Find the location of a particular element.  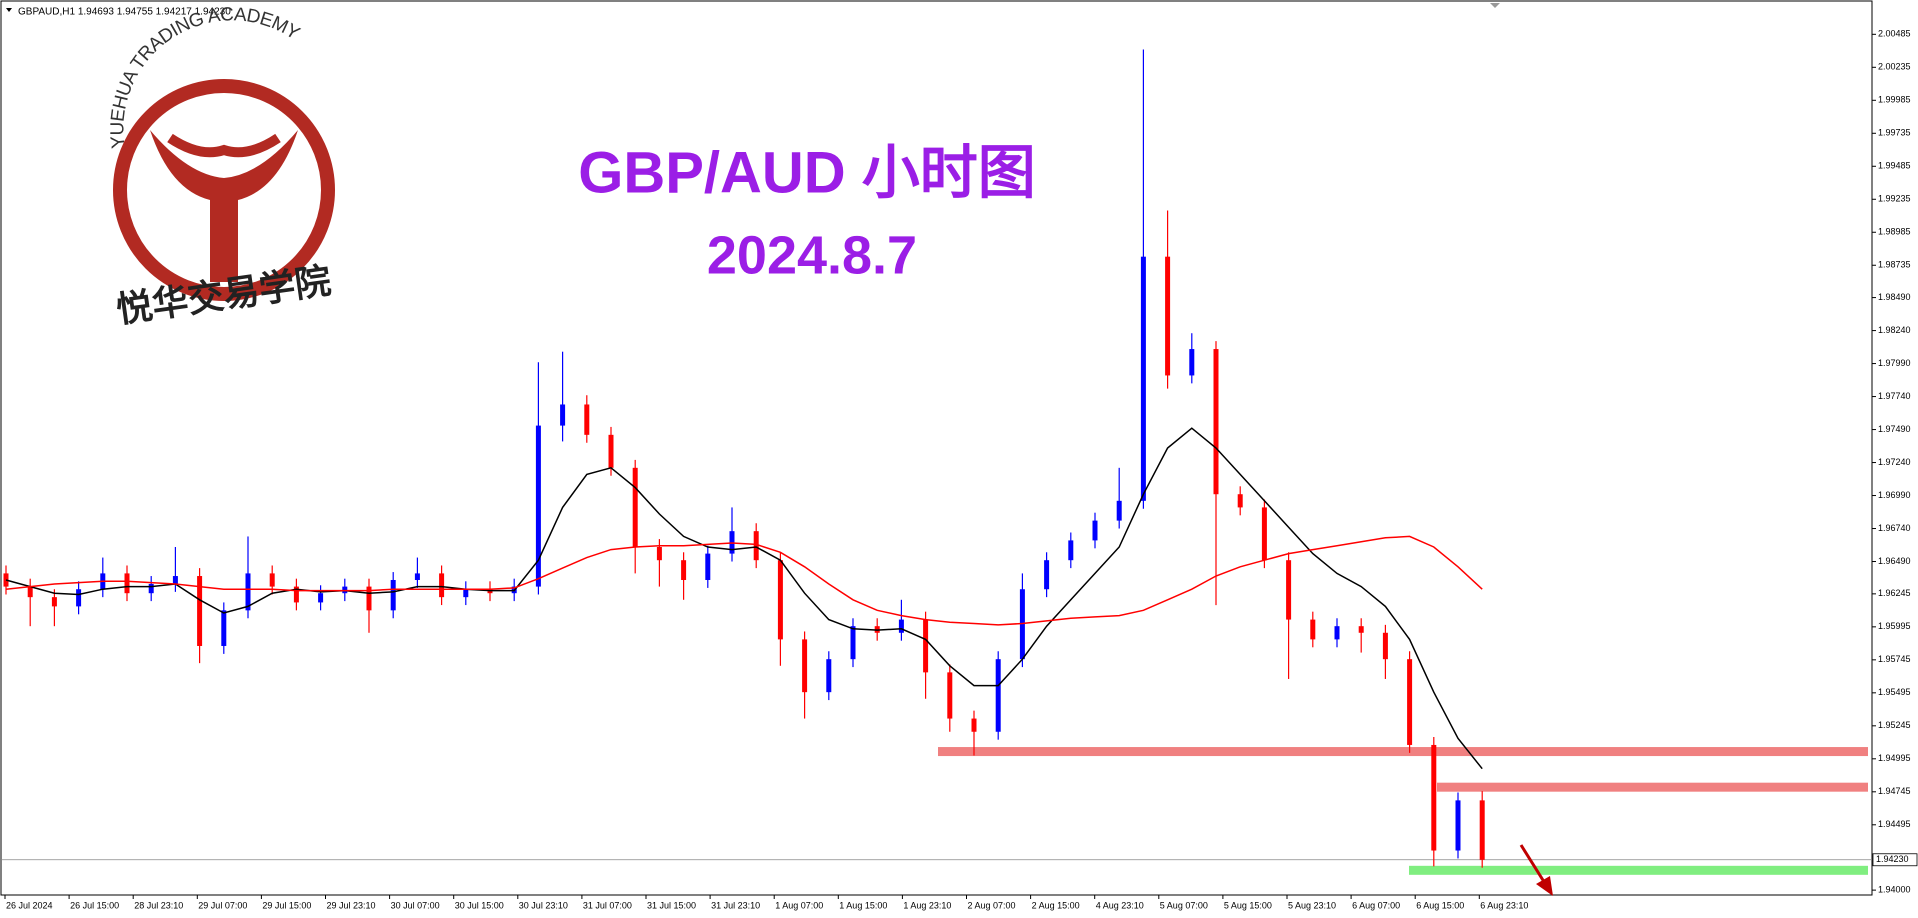

y-tick-label: 1.99235 is located at coordinates (1894, 199).